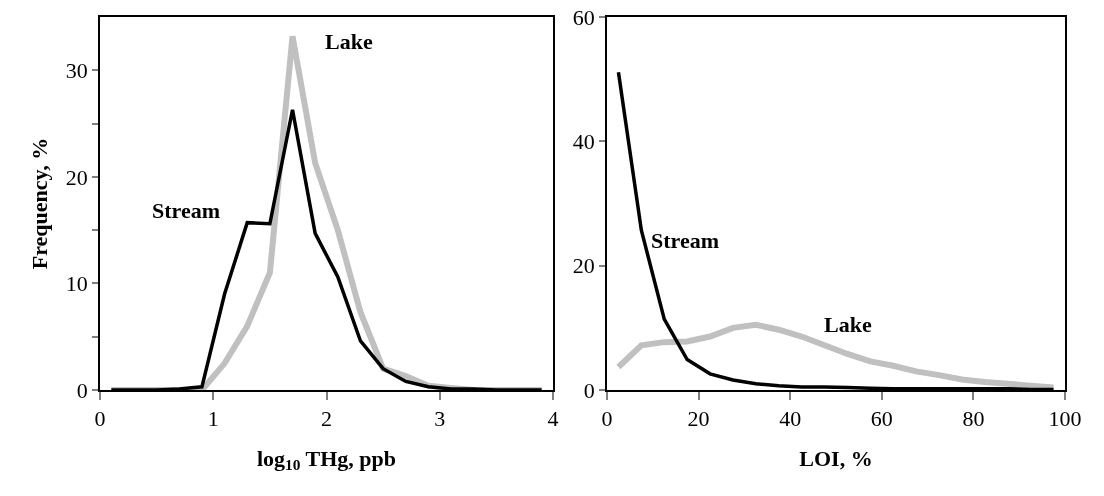 The height and width of the screenshot is (496, 1104). Describe the element at coordinates (583, 142) in the screenshot. I see `y-tick-label: 40` at that location.